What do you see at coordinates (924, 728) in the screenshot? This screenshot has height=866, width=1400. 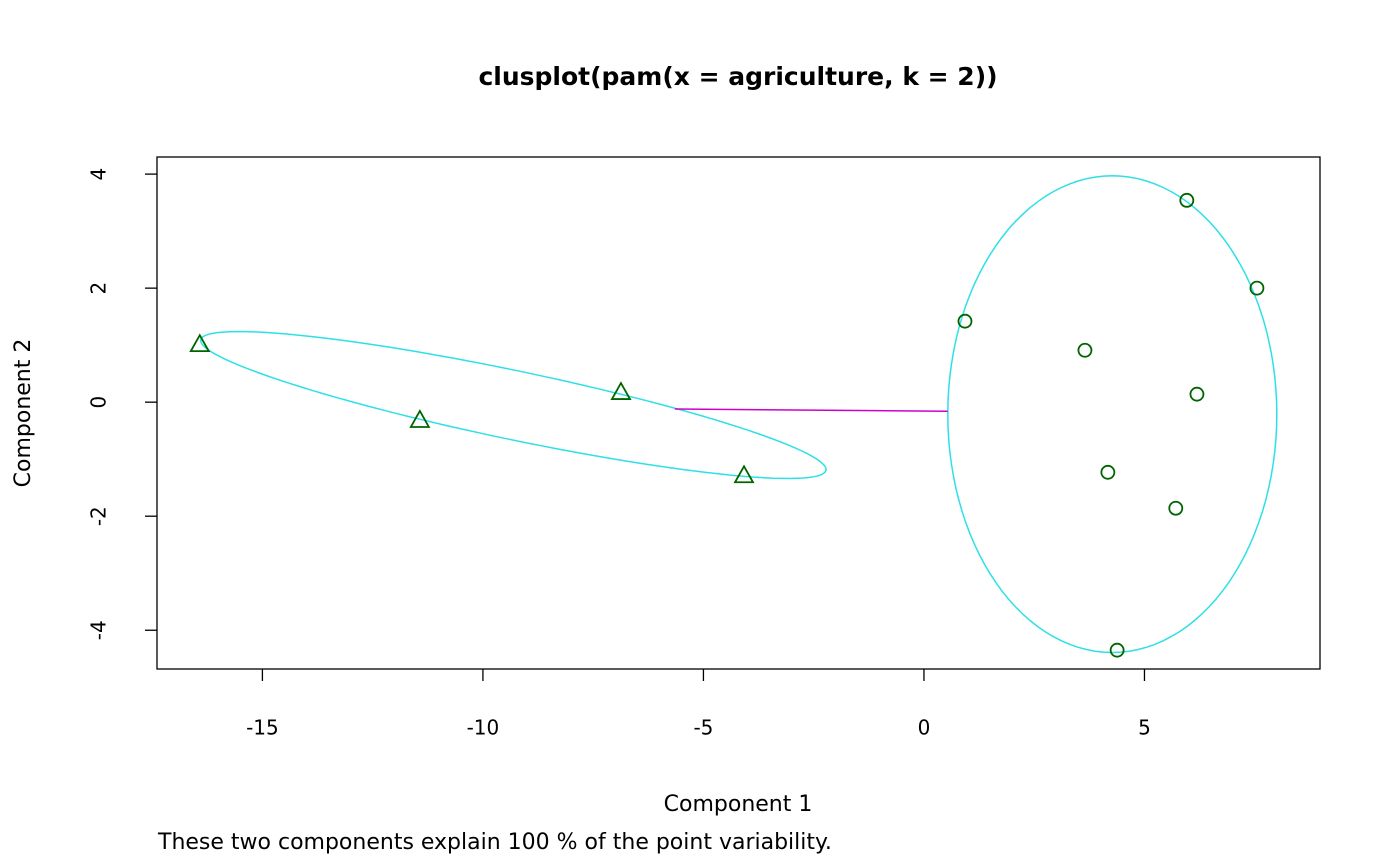 I see `x-tick-label: 0` at bounding box center [924, 728].